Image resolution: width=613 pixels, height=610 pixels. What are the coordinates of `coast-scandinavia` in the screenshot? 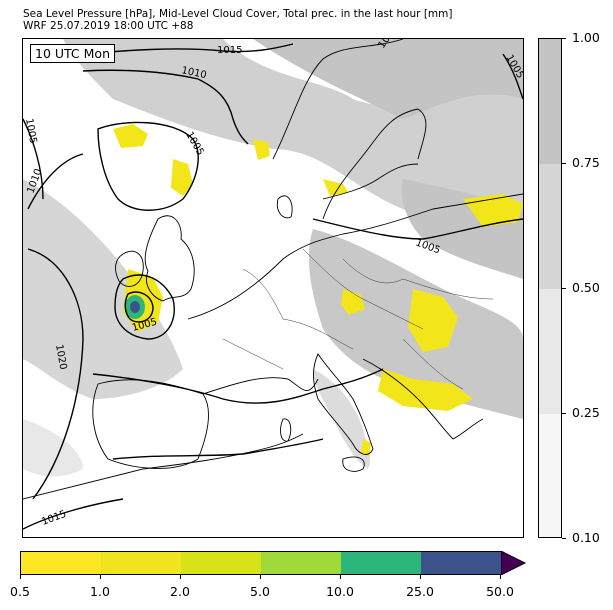 It's located at (349, 129).